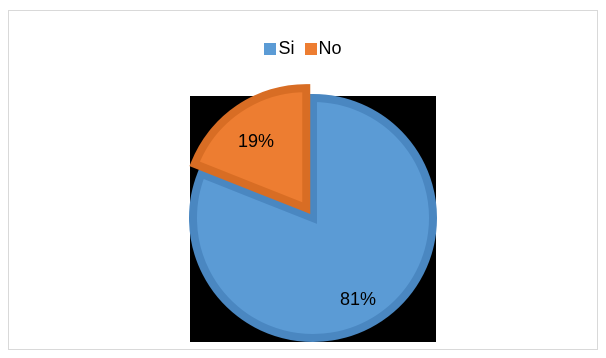 The width and height of the screenshot is (606, 358). Describe the element at coordinates (330, 48) in the screenshot. I see `legend-label-no: No` at that location.